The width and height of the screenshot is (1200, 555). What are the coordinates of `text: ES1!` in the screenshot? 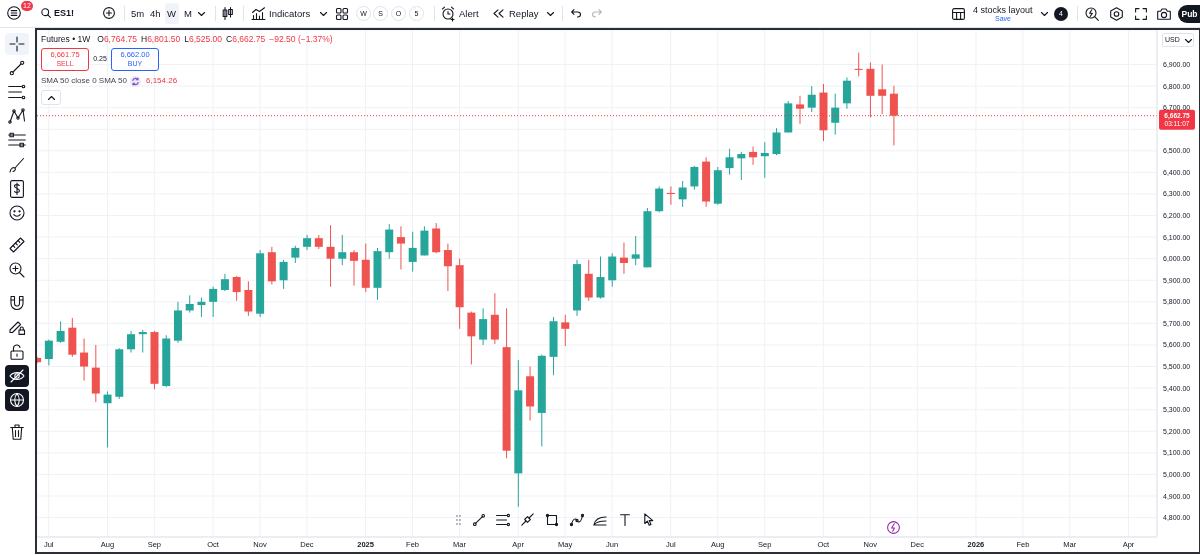 It's located at (64, 13).